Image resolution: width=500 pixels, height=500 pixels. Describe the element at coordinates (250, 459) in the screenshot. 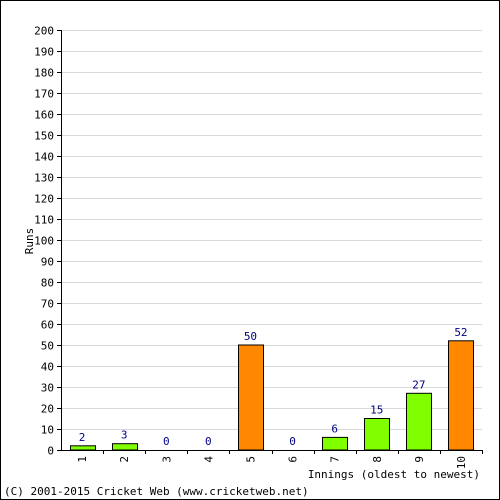

I see `x-tick-label: 5` at that location.